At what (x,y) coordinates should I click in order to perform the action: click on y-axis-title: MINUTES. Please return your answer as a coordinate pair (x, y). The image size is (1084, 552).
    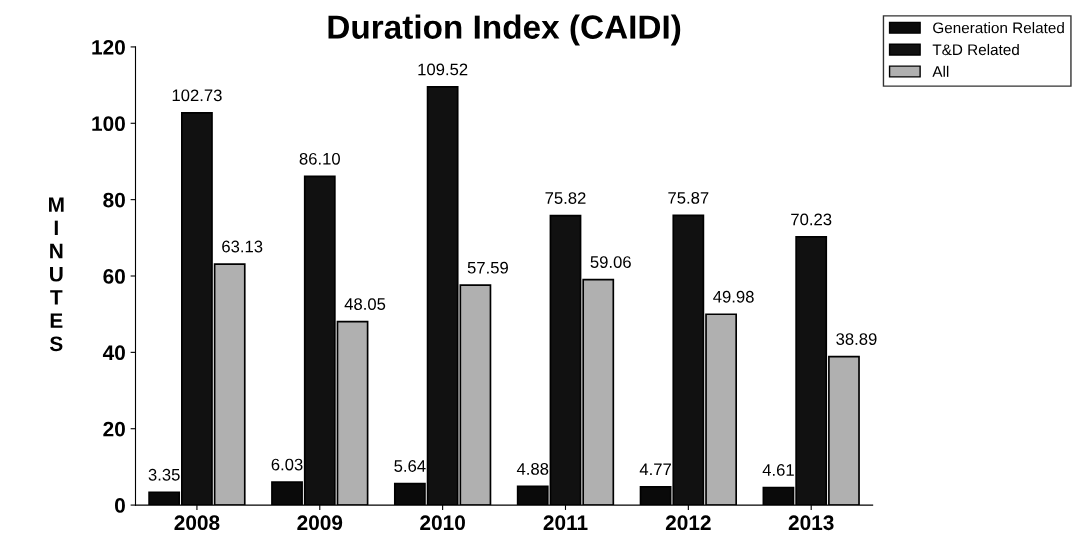
    Looking at the image, I should click on (56, 274).